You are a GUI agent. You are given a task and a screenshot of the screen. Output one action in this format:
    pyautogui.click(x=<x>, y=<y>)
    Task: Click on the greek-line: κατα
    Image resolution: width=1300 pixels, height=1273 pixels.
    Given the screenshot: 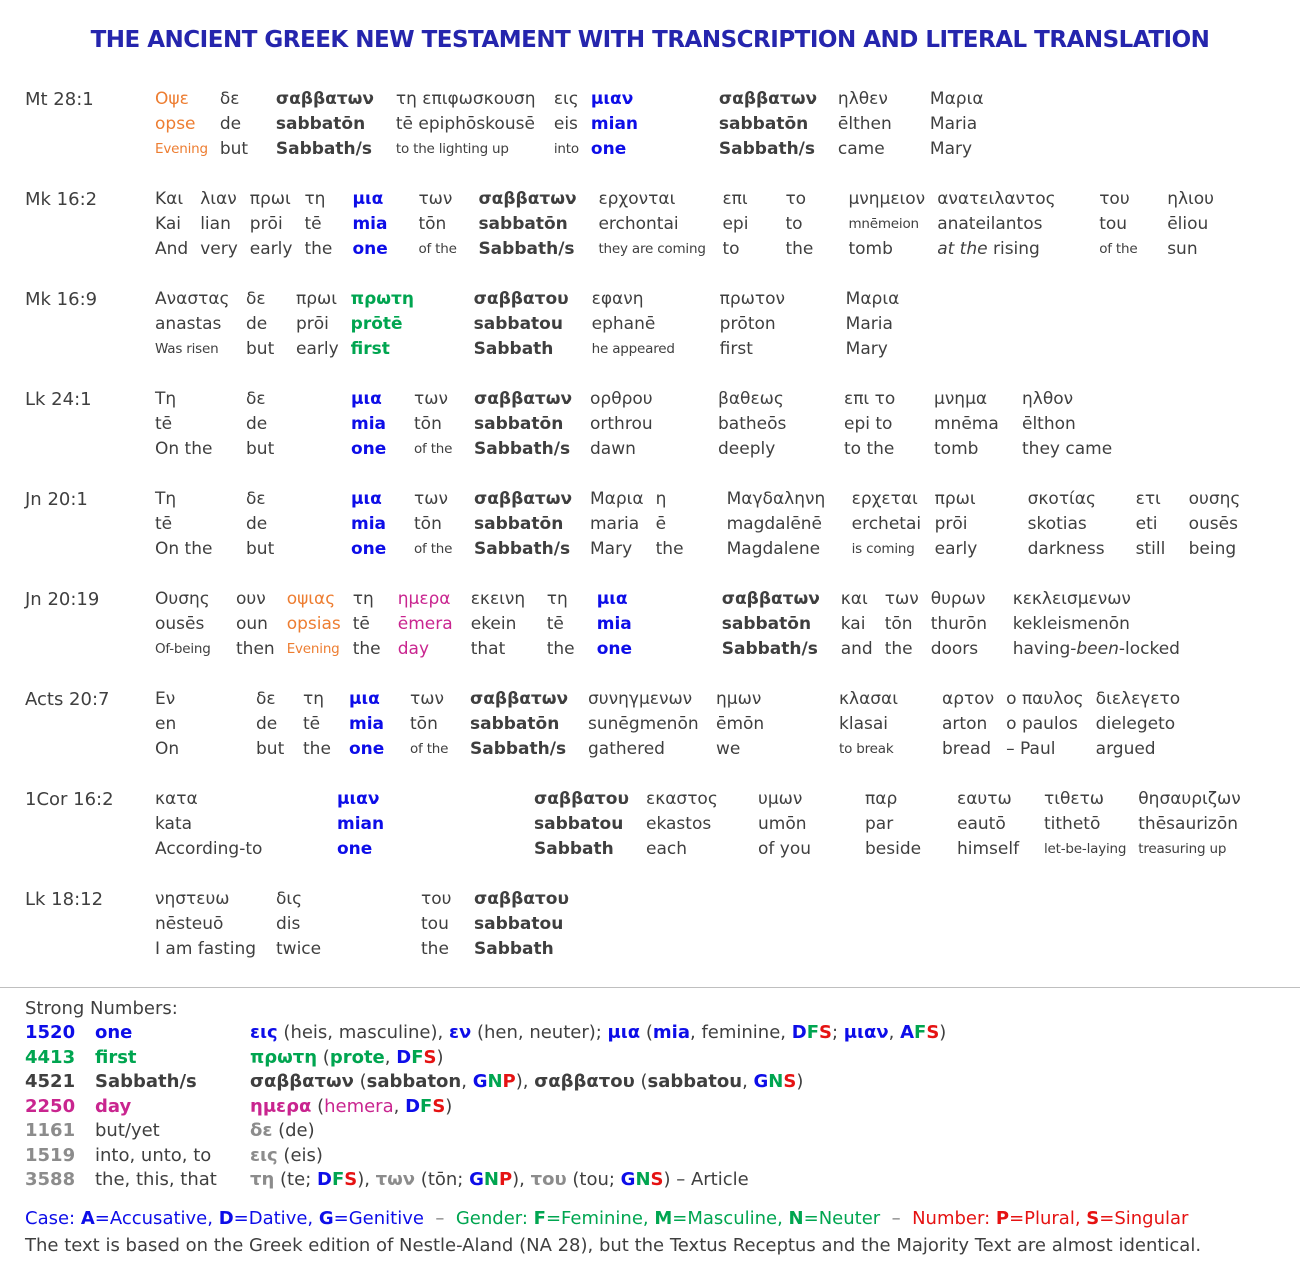 What is the action you would take?
    pyautogui.click(x=176, y=799)
    